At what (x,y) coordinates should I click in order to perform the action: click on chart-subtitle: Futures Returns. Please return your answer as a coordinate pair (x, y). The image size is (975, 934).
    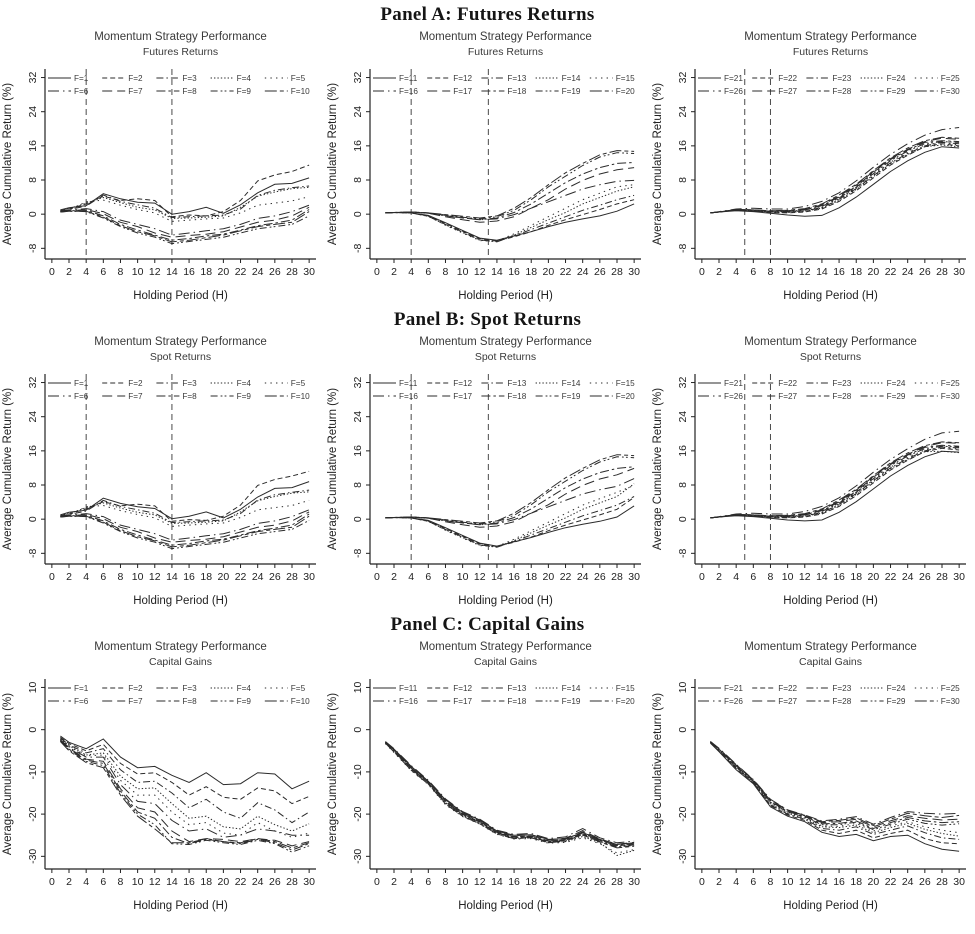
    Looking at the image, I should click on (505, 52).